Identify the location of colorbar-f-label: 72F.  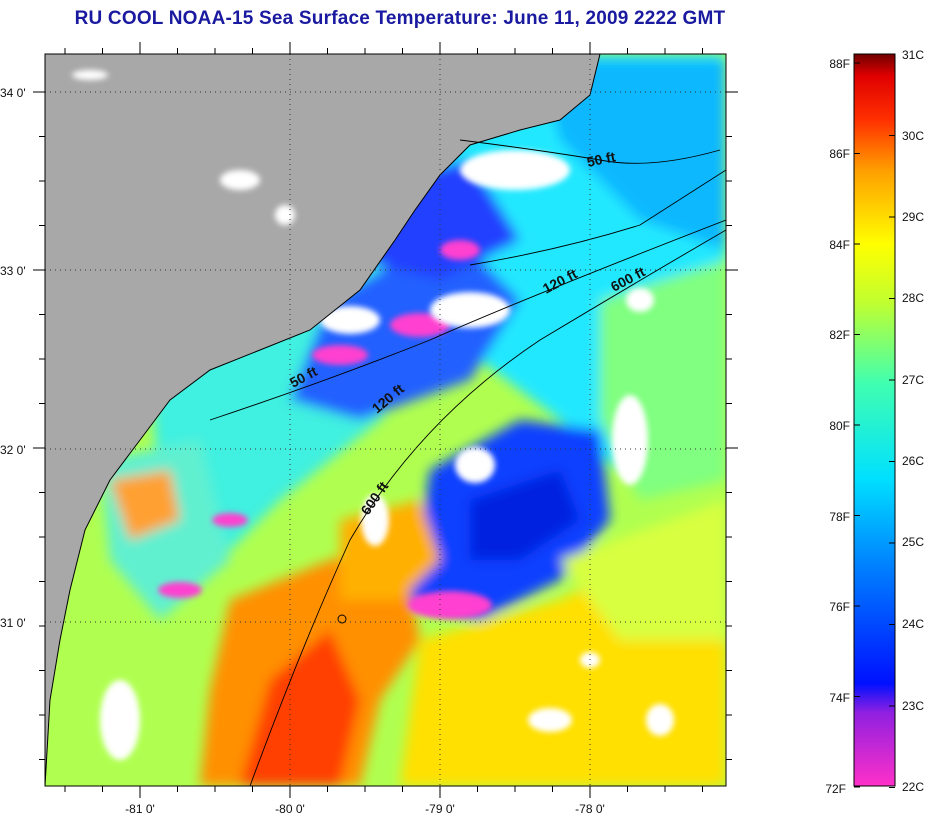
(835, 789).